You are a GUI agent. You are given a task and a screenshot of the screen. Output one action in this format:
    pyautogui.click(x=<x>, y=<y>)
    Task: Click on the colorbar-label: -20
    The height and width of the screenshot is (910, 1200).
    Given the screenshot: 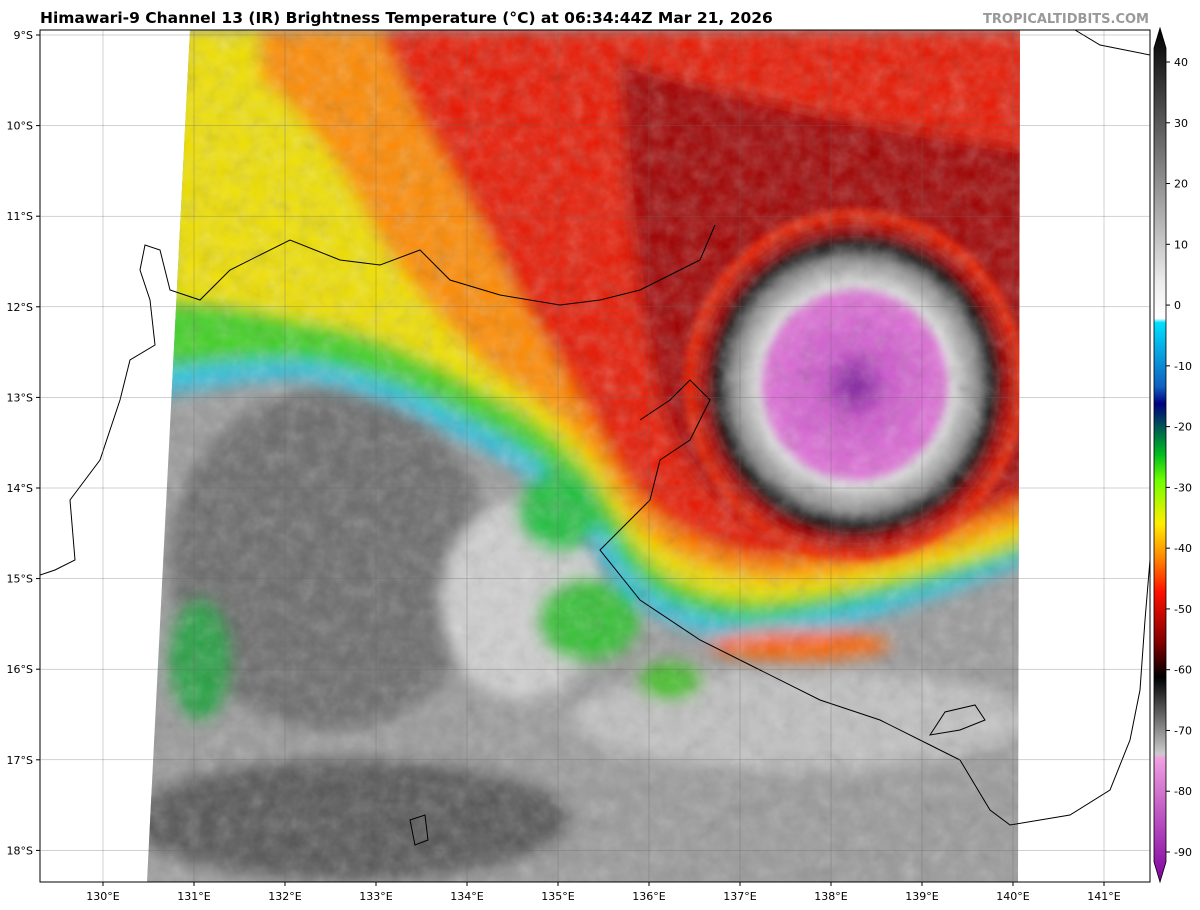 What is the action you would take?
    pyautogui.click(x=1183, y=427)
    